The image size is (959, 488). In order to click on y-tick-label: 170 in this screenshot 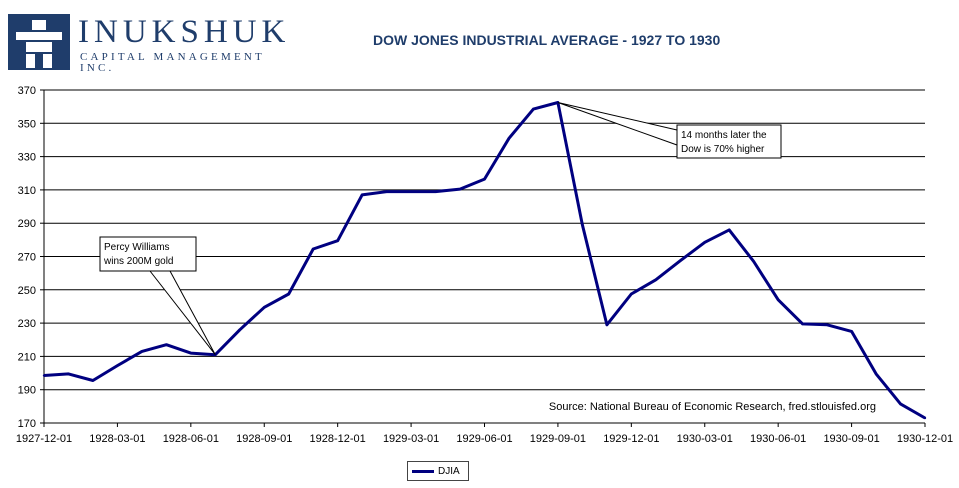, I will do `click(27, 424)`.